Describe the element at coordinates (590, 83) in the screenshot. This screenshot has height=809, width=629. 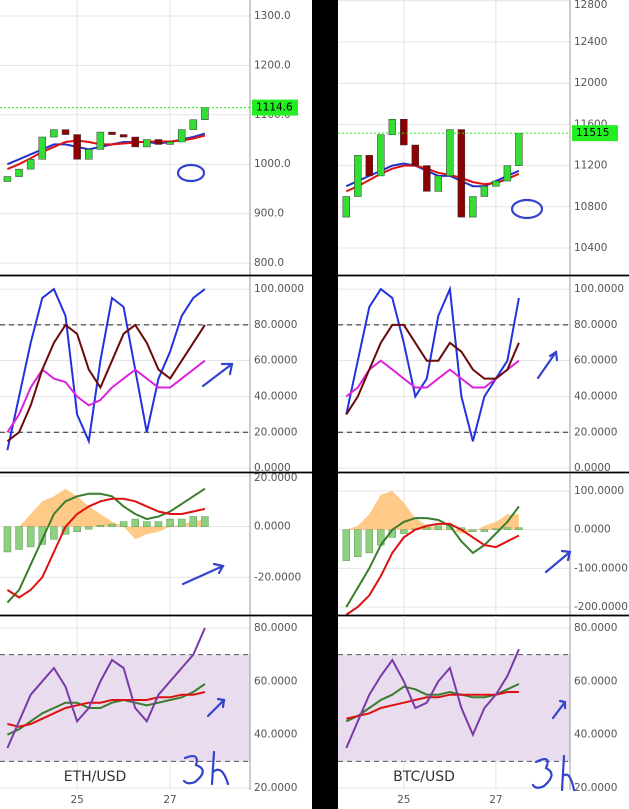
I see `y-tick-label: 12000` at that location.